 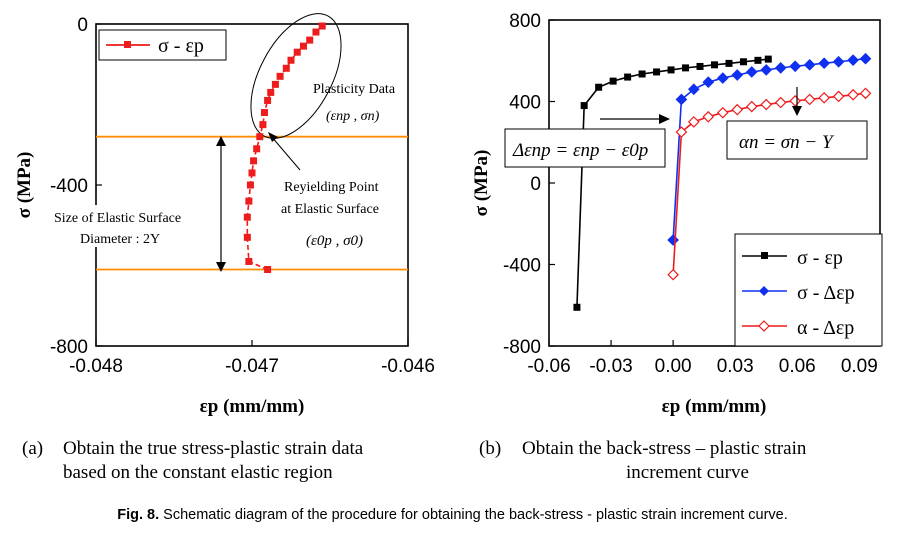 I want to click on panel-a-reference-lines, so click(x=252, y=203).